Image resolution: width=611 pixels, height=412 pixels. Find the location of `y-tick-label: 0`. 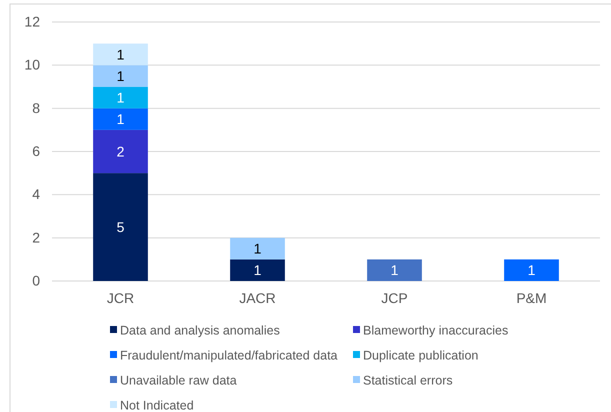

y-tick-label: 0 is located at coordinates (36, 280).